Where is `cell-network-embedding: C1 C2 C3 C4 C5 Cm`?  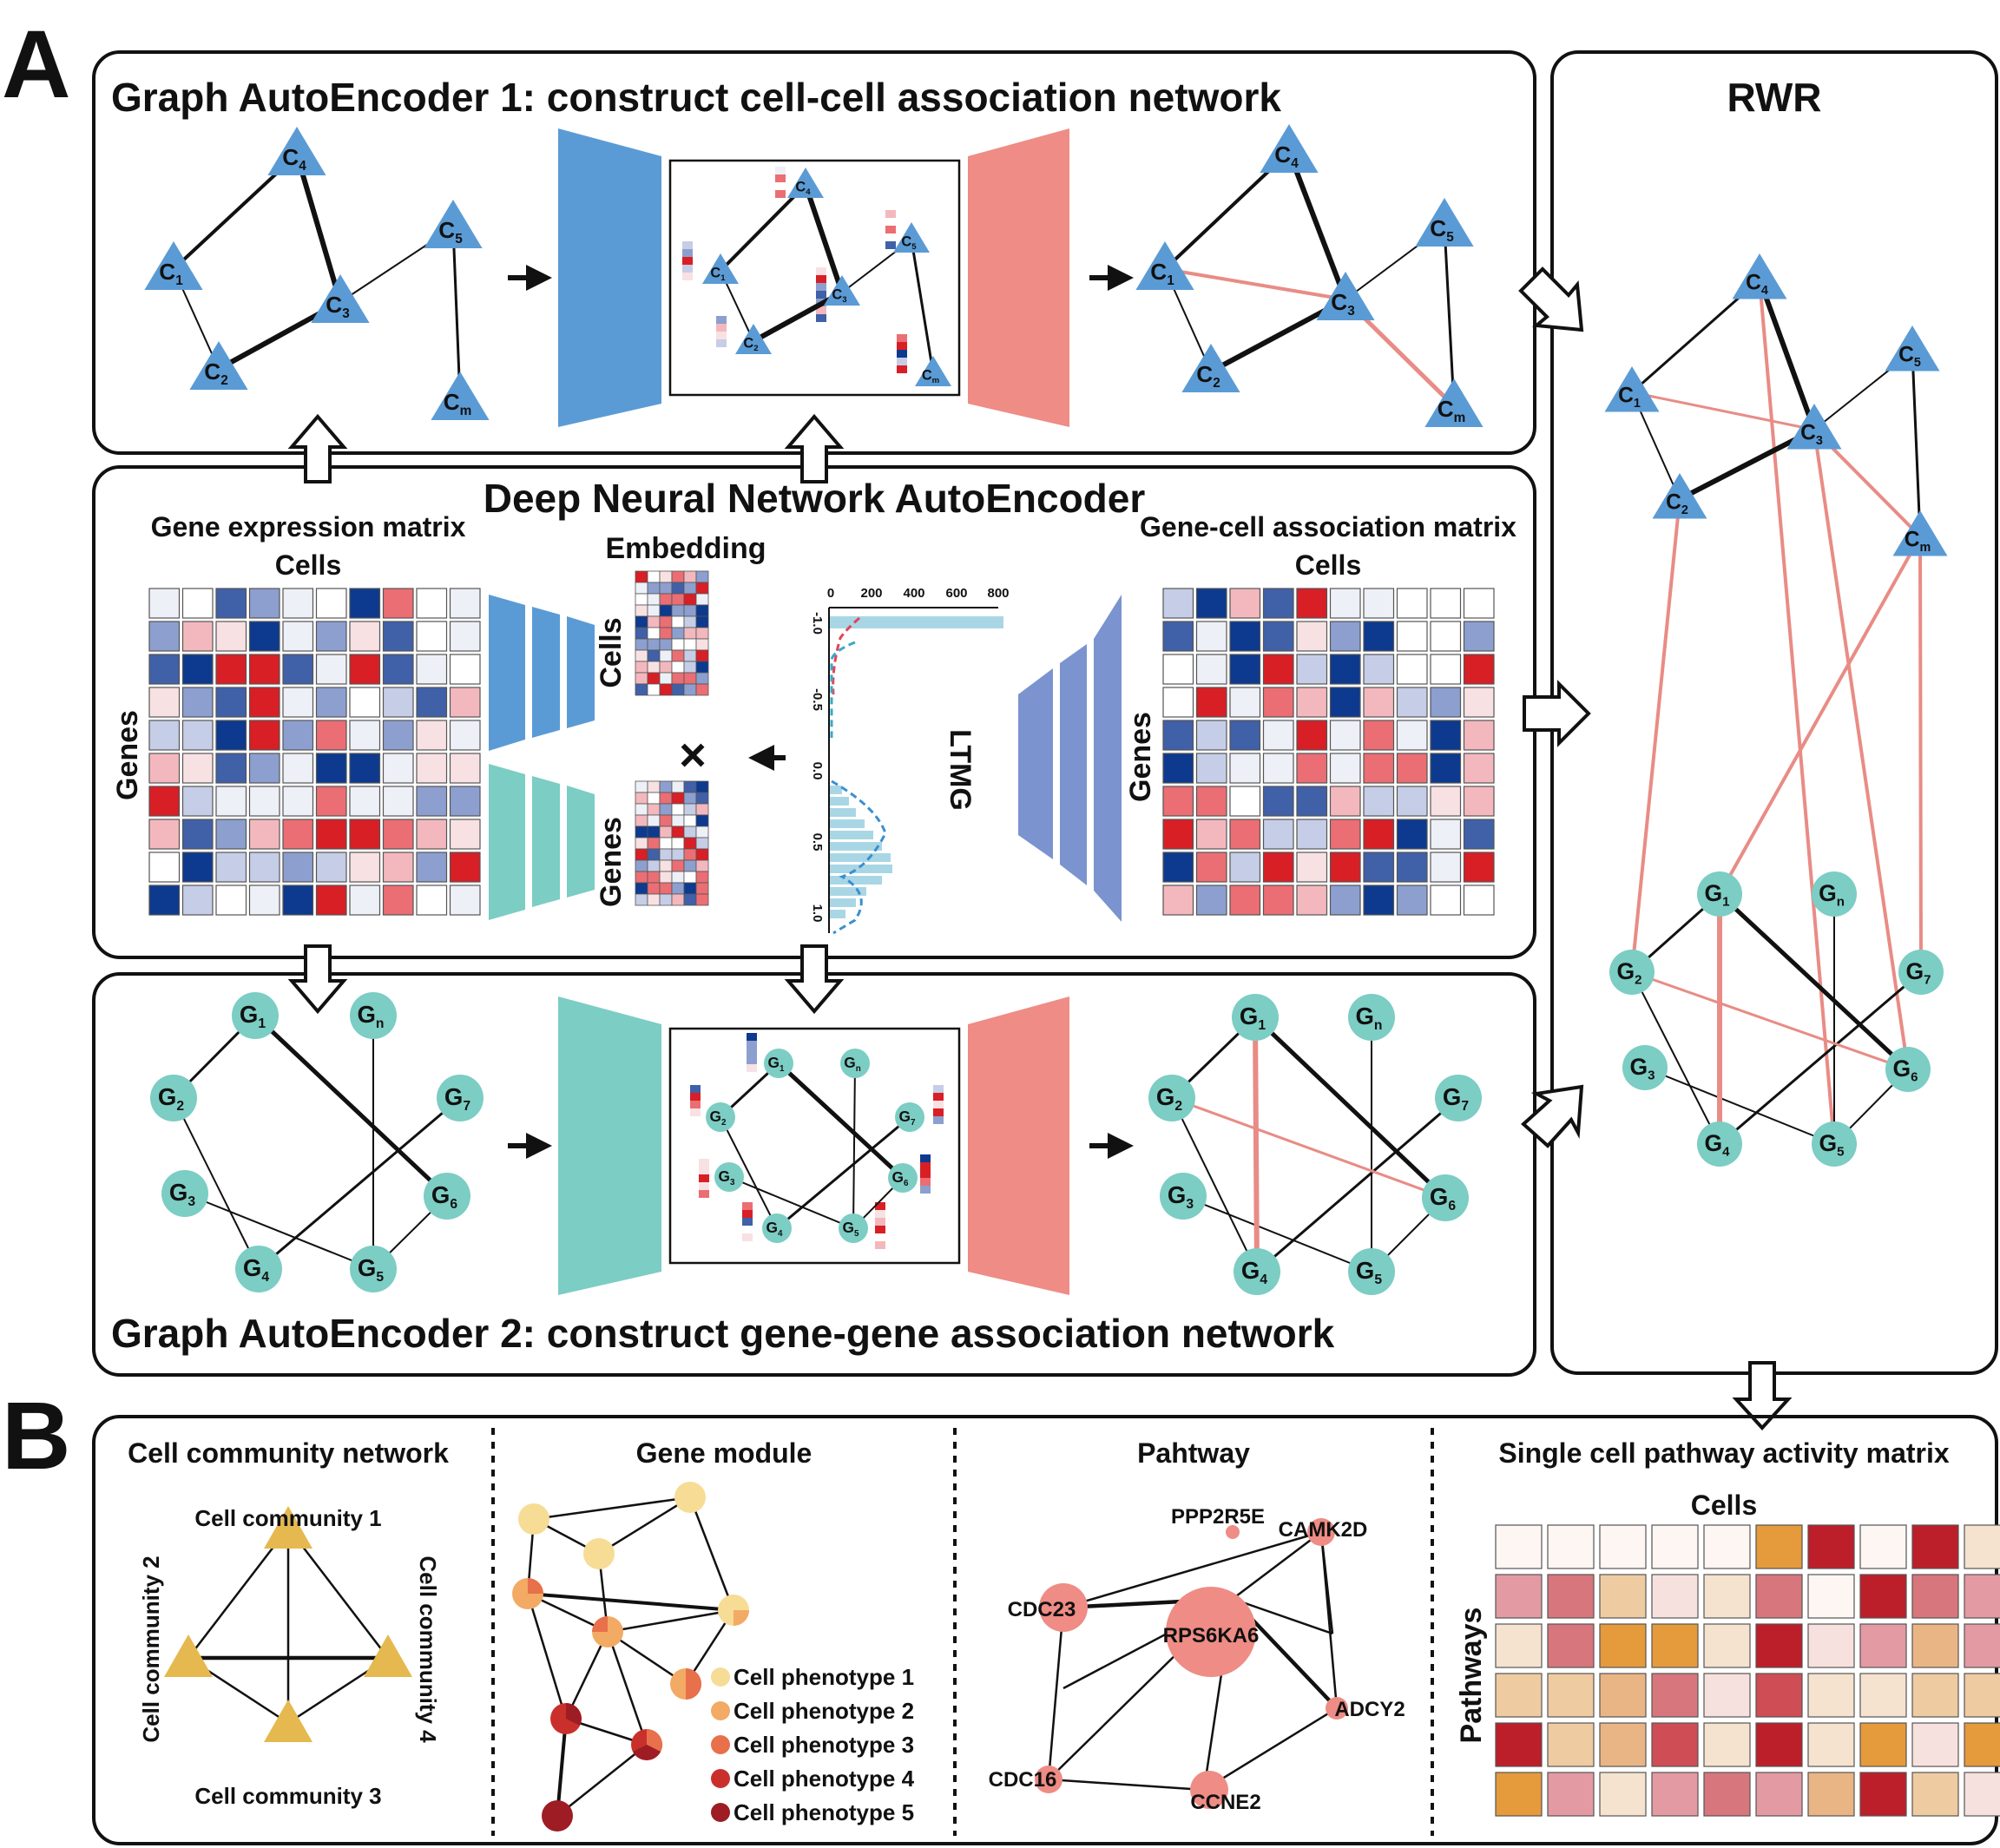 cell-network-embedding: C1 C2 C3 C4 C5 Cm is located at coordinates (826, 277).